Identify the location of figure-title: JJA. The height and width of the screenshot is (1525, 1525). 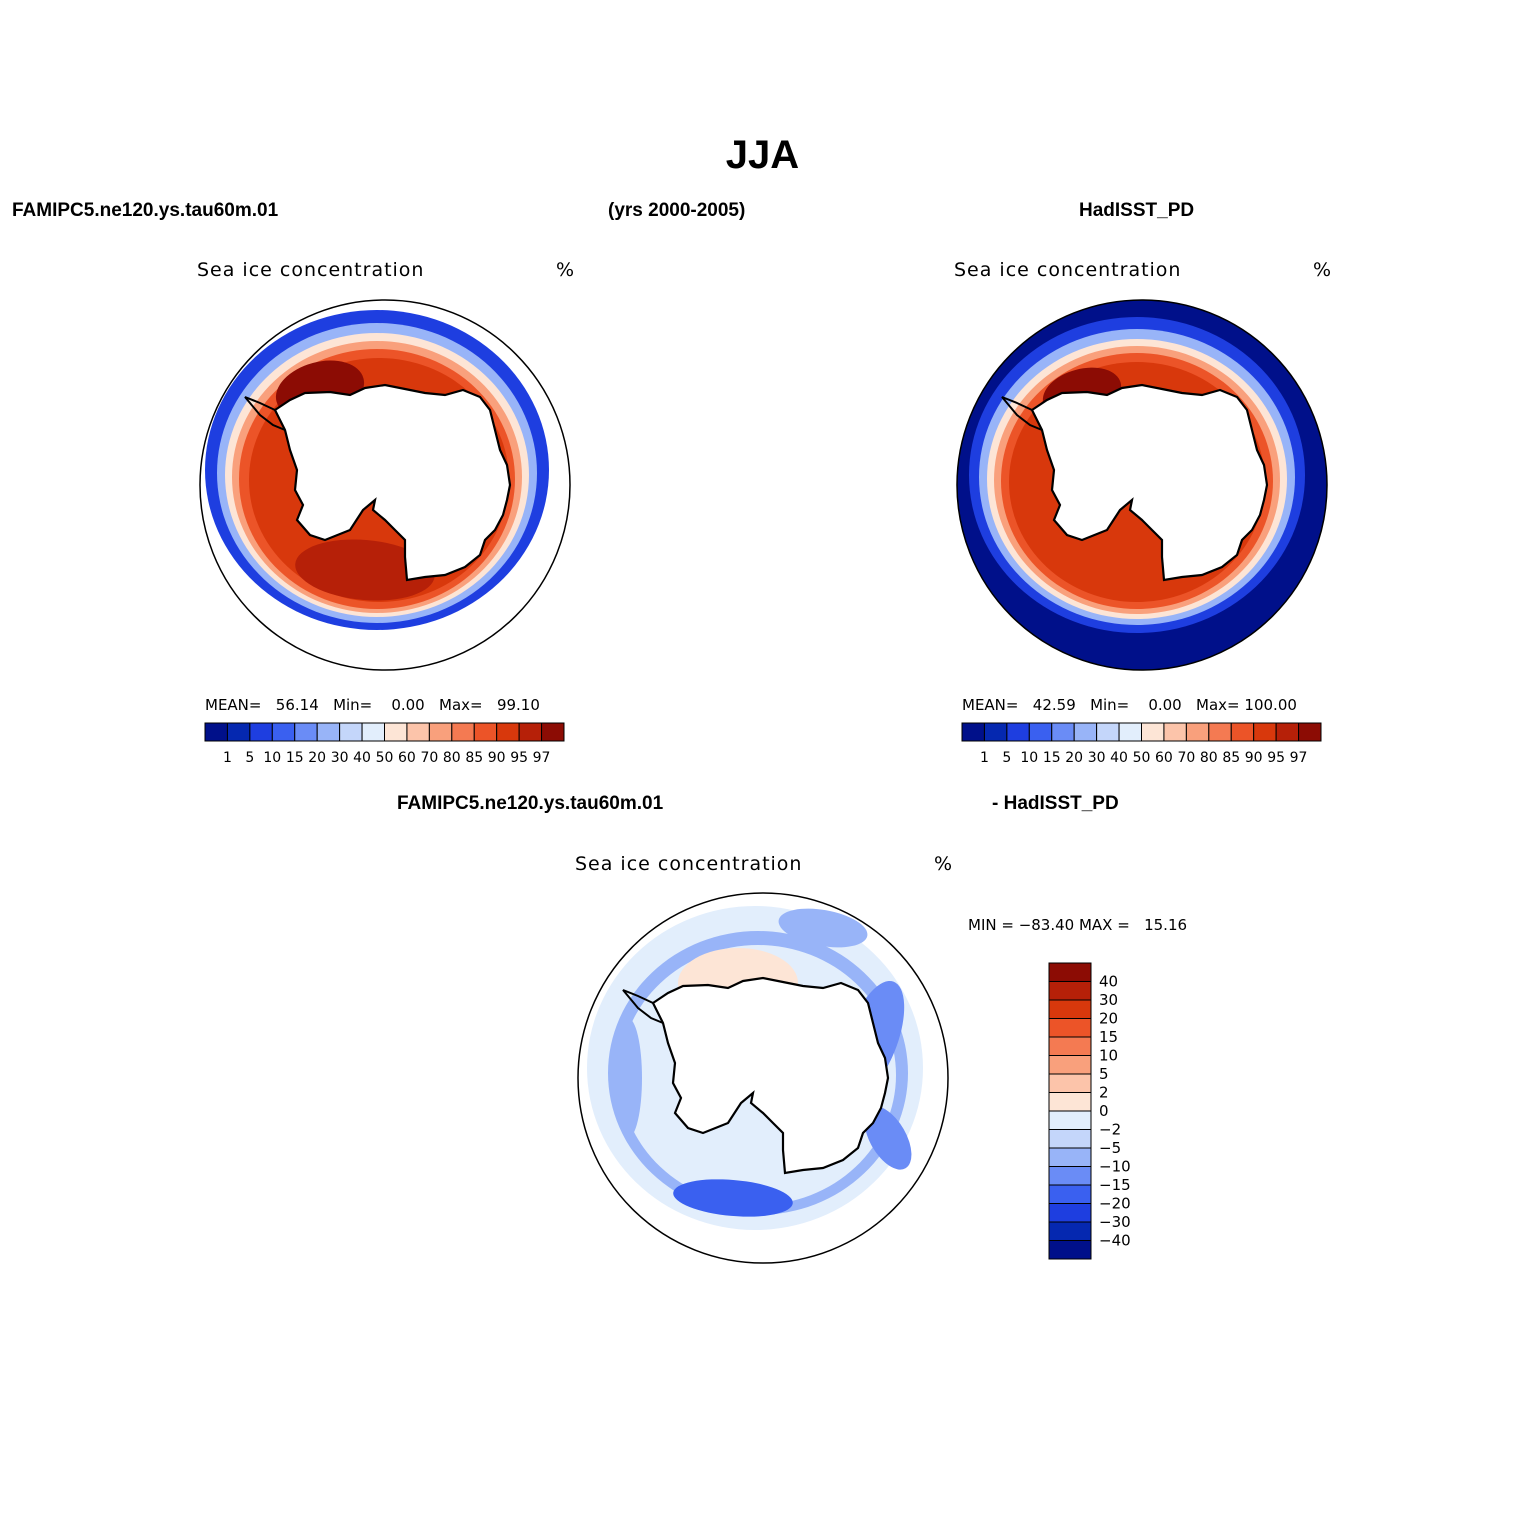
(762, 155).